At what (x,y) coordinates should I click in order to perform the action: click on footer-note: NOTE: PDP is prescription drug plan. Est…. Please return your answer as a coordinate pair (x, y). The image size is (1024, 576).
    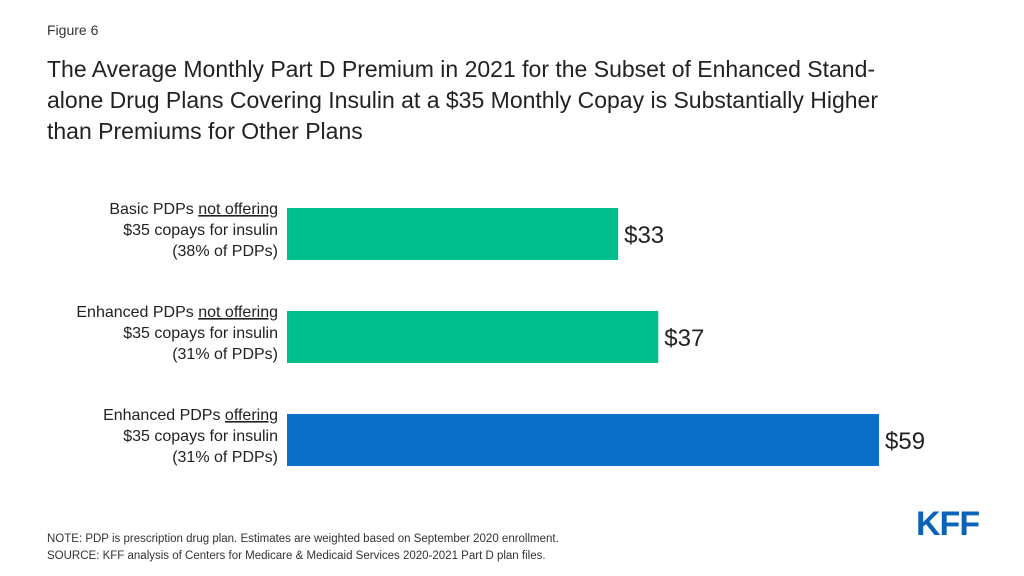
    Looking at the image, I should click on (303, 539).